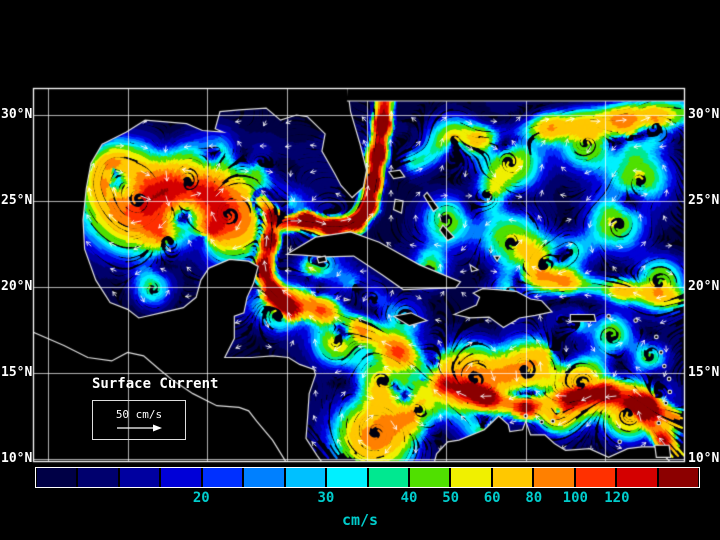  What do you see at coordinates (534, 498) in the screenshot?
I see `colorbar-tick-label: 80` at bounding box center [534, 498].